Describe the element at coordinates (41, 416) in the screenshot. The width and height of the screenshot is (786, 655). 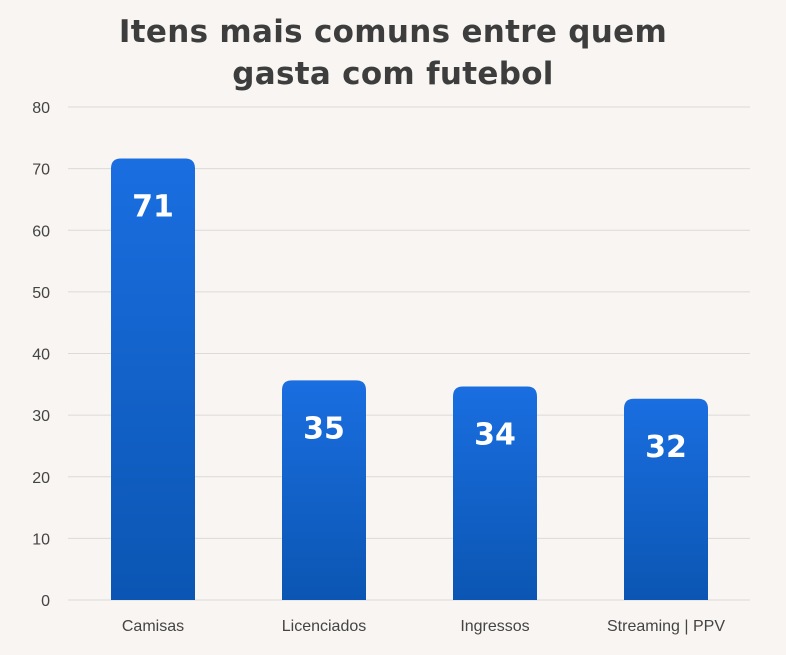
I see `y-tick-label: 30` at that location.